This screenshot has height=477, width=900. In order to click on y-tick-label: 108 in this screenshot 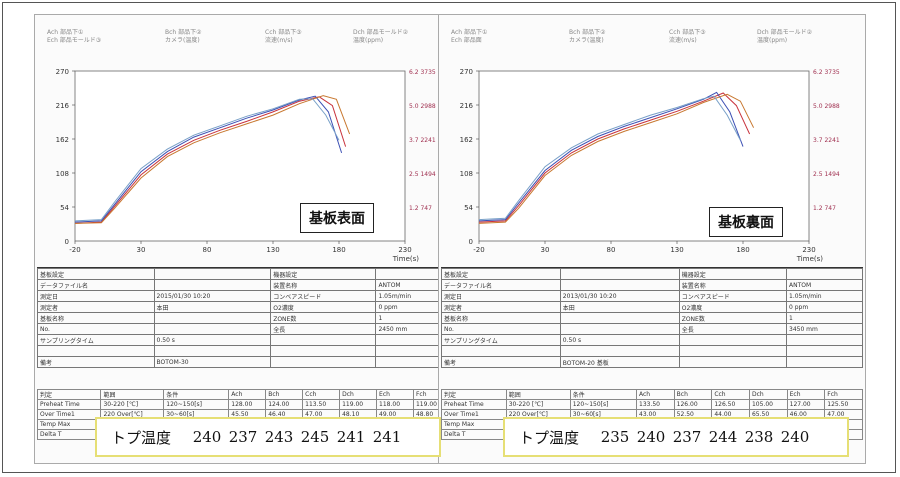, I will do `click(62, 174)`.